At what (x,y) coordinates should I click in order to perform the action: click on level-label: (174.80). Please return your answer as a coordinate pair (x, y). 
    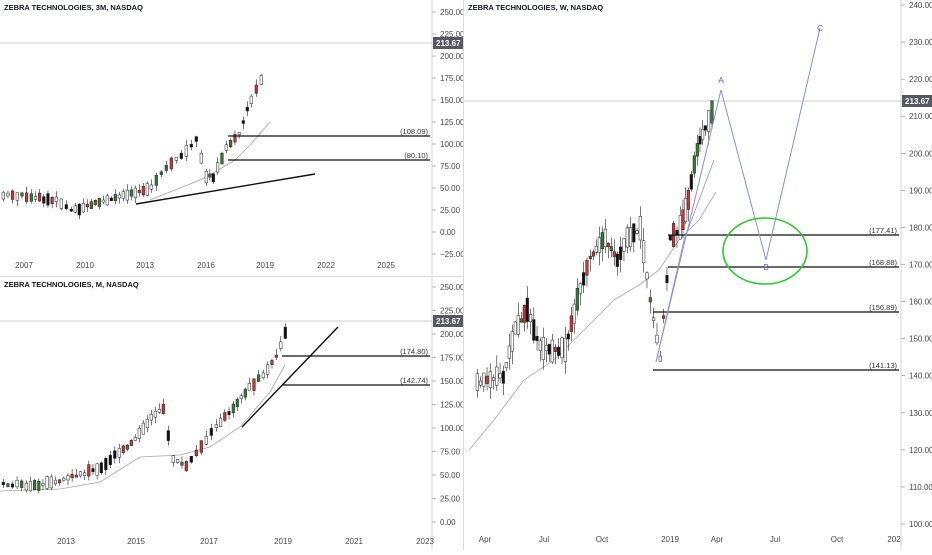
    Looking at the image, I should click on (414, 351).